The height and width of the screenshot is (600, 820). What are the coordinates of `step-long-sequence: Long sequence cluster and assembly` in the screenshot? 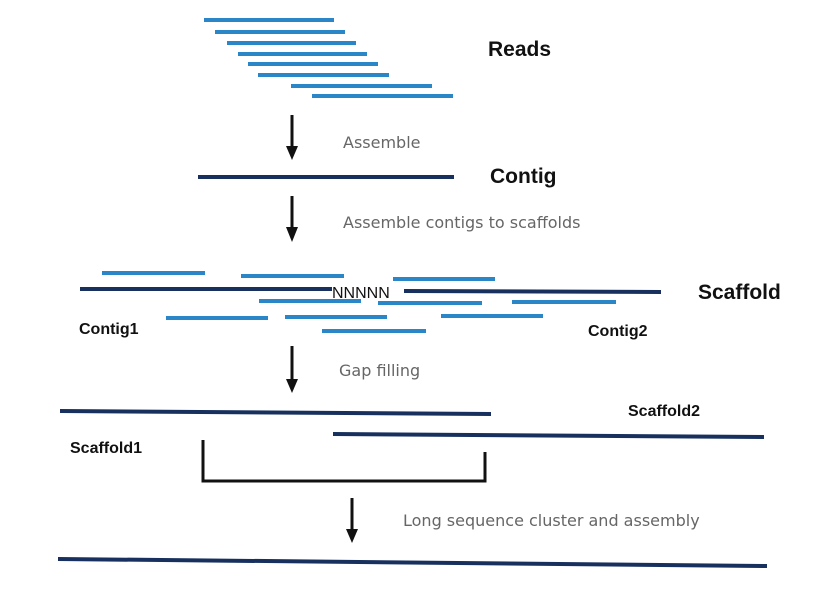 It's located at (551, 520).